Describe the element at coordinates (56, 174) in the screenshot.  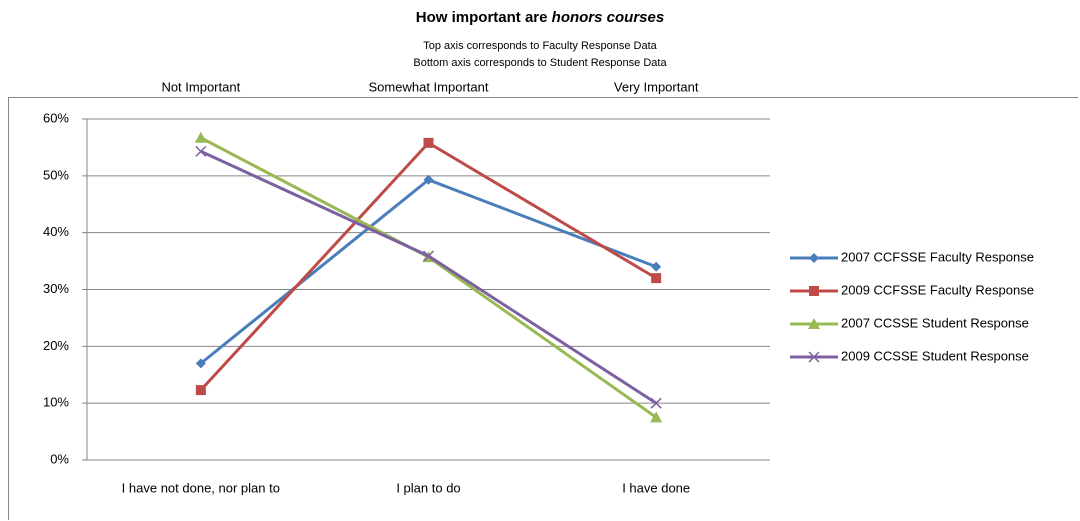
I see `y-tick-label: 50%` at that location.